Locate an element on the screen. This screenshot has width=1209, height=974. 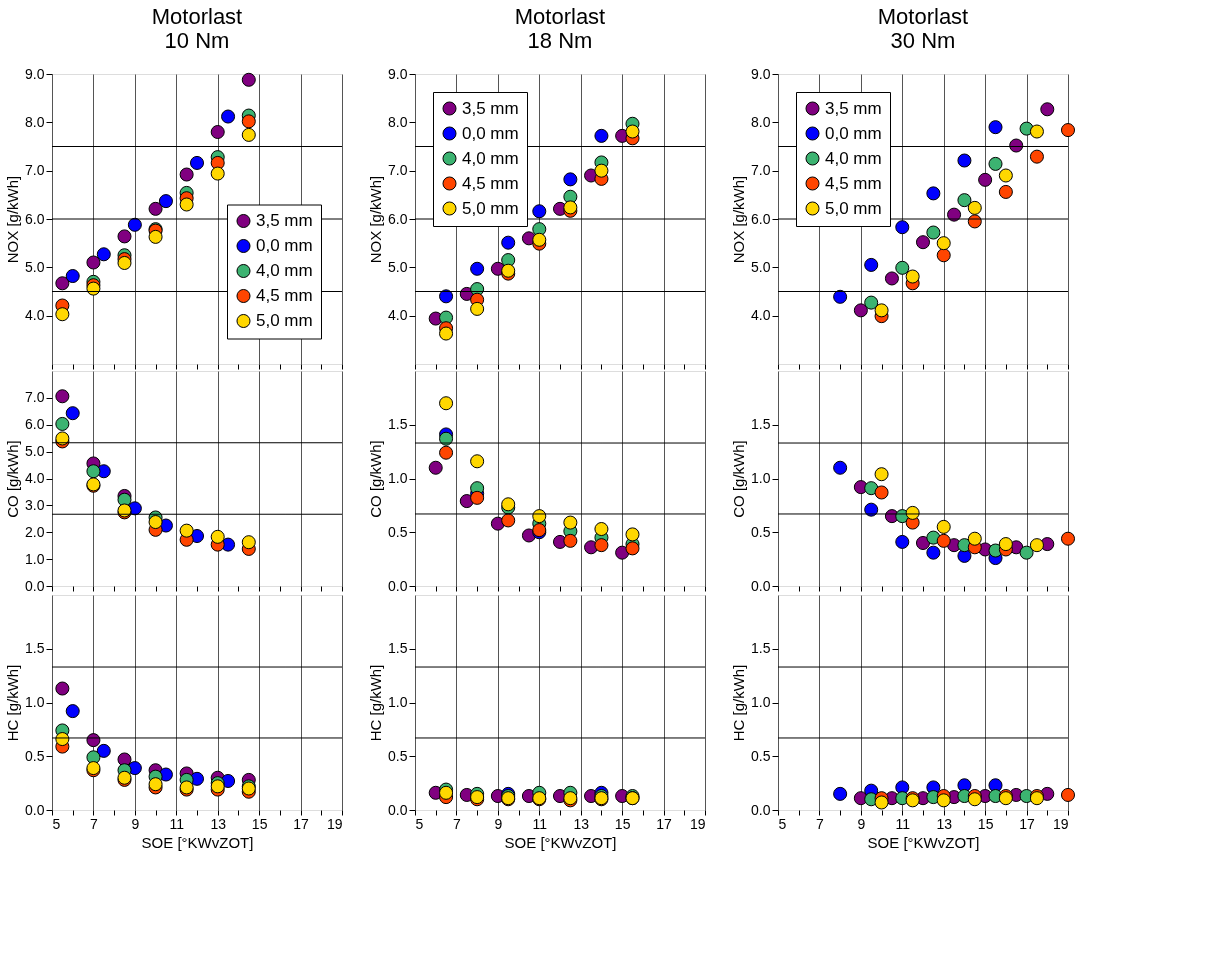
chart-title: Motorlast 10 Nm is located at coordinates (197, 28).